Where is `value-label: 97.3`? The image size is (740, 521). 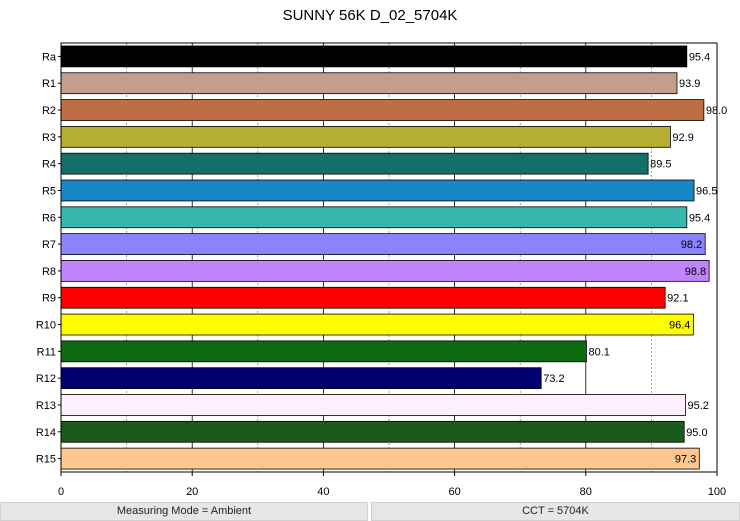 value-label: 97.3 is located at coordinates (685, 460).